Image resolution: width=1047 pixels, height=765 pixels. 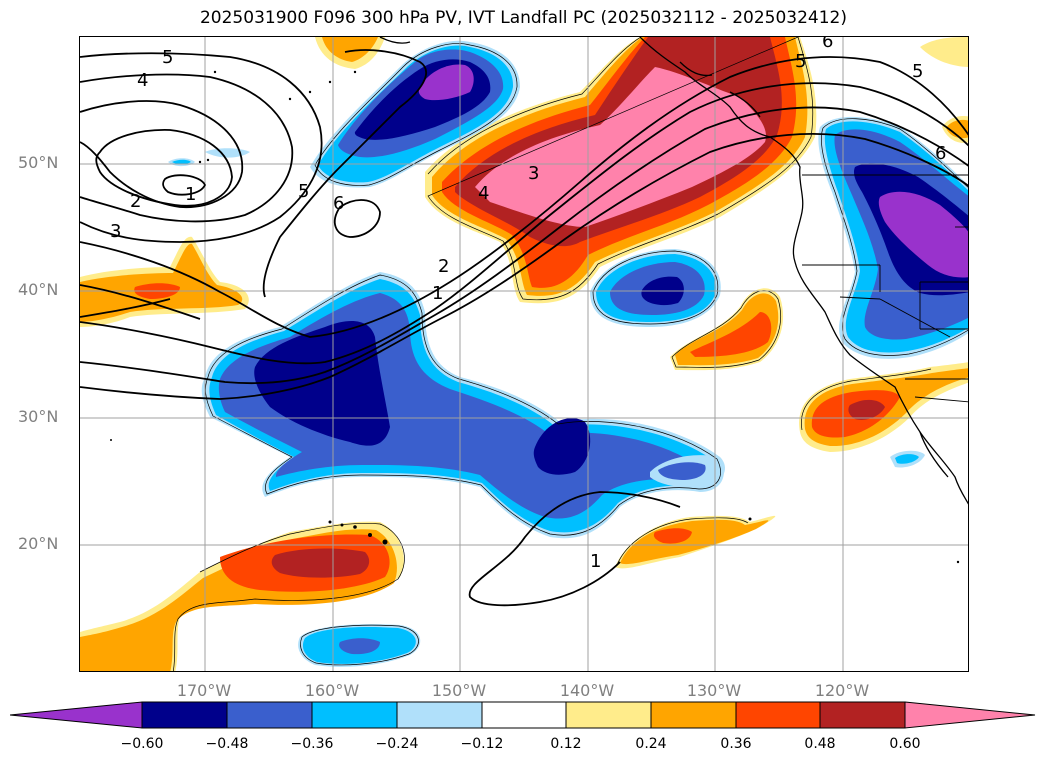 I want to click on positive-anomaly-baja, so click(x=883, y=407).